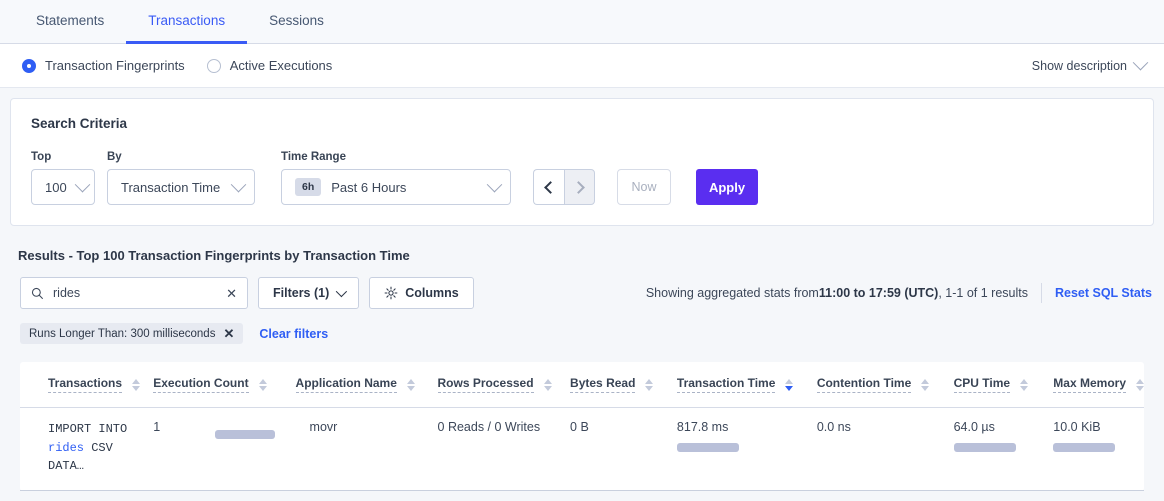  What do you see at coordinates (37, 293) in the screenshot?
I see `search-icon` at bounding box center [37, 293].